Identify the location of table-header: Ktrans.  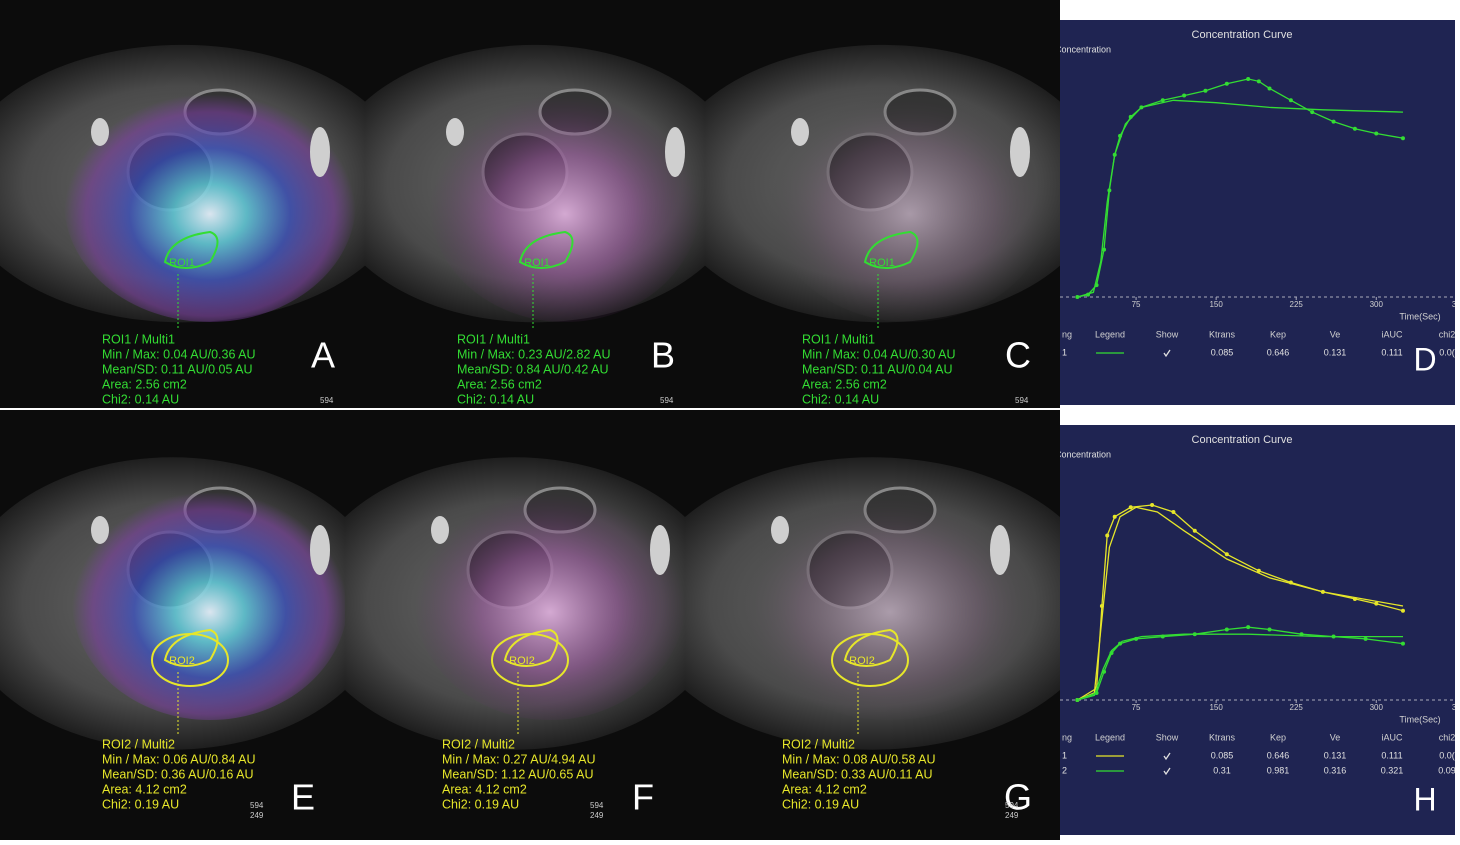
(1222, 334).